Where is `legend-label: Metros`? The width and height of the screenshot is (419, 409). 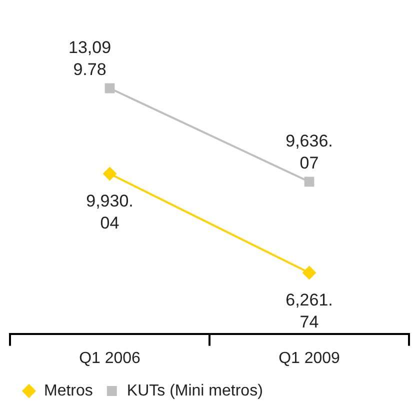 legend-label: Metros is located at coordinates (68, 391).